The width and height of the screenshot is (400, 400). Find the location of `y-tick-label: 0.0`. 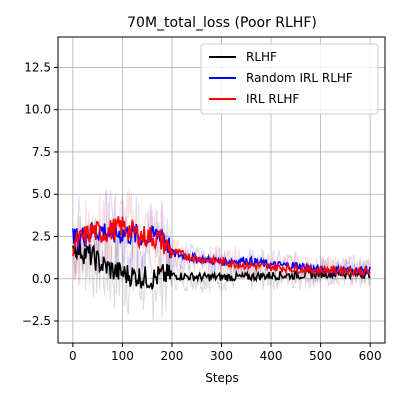

y-tick-label: 0.0 is located at coordinates (41, 279).